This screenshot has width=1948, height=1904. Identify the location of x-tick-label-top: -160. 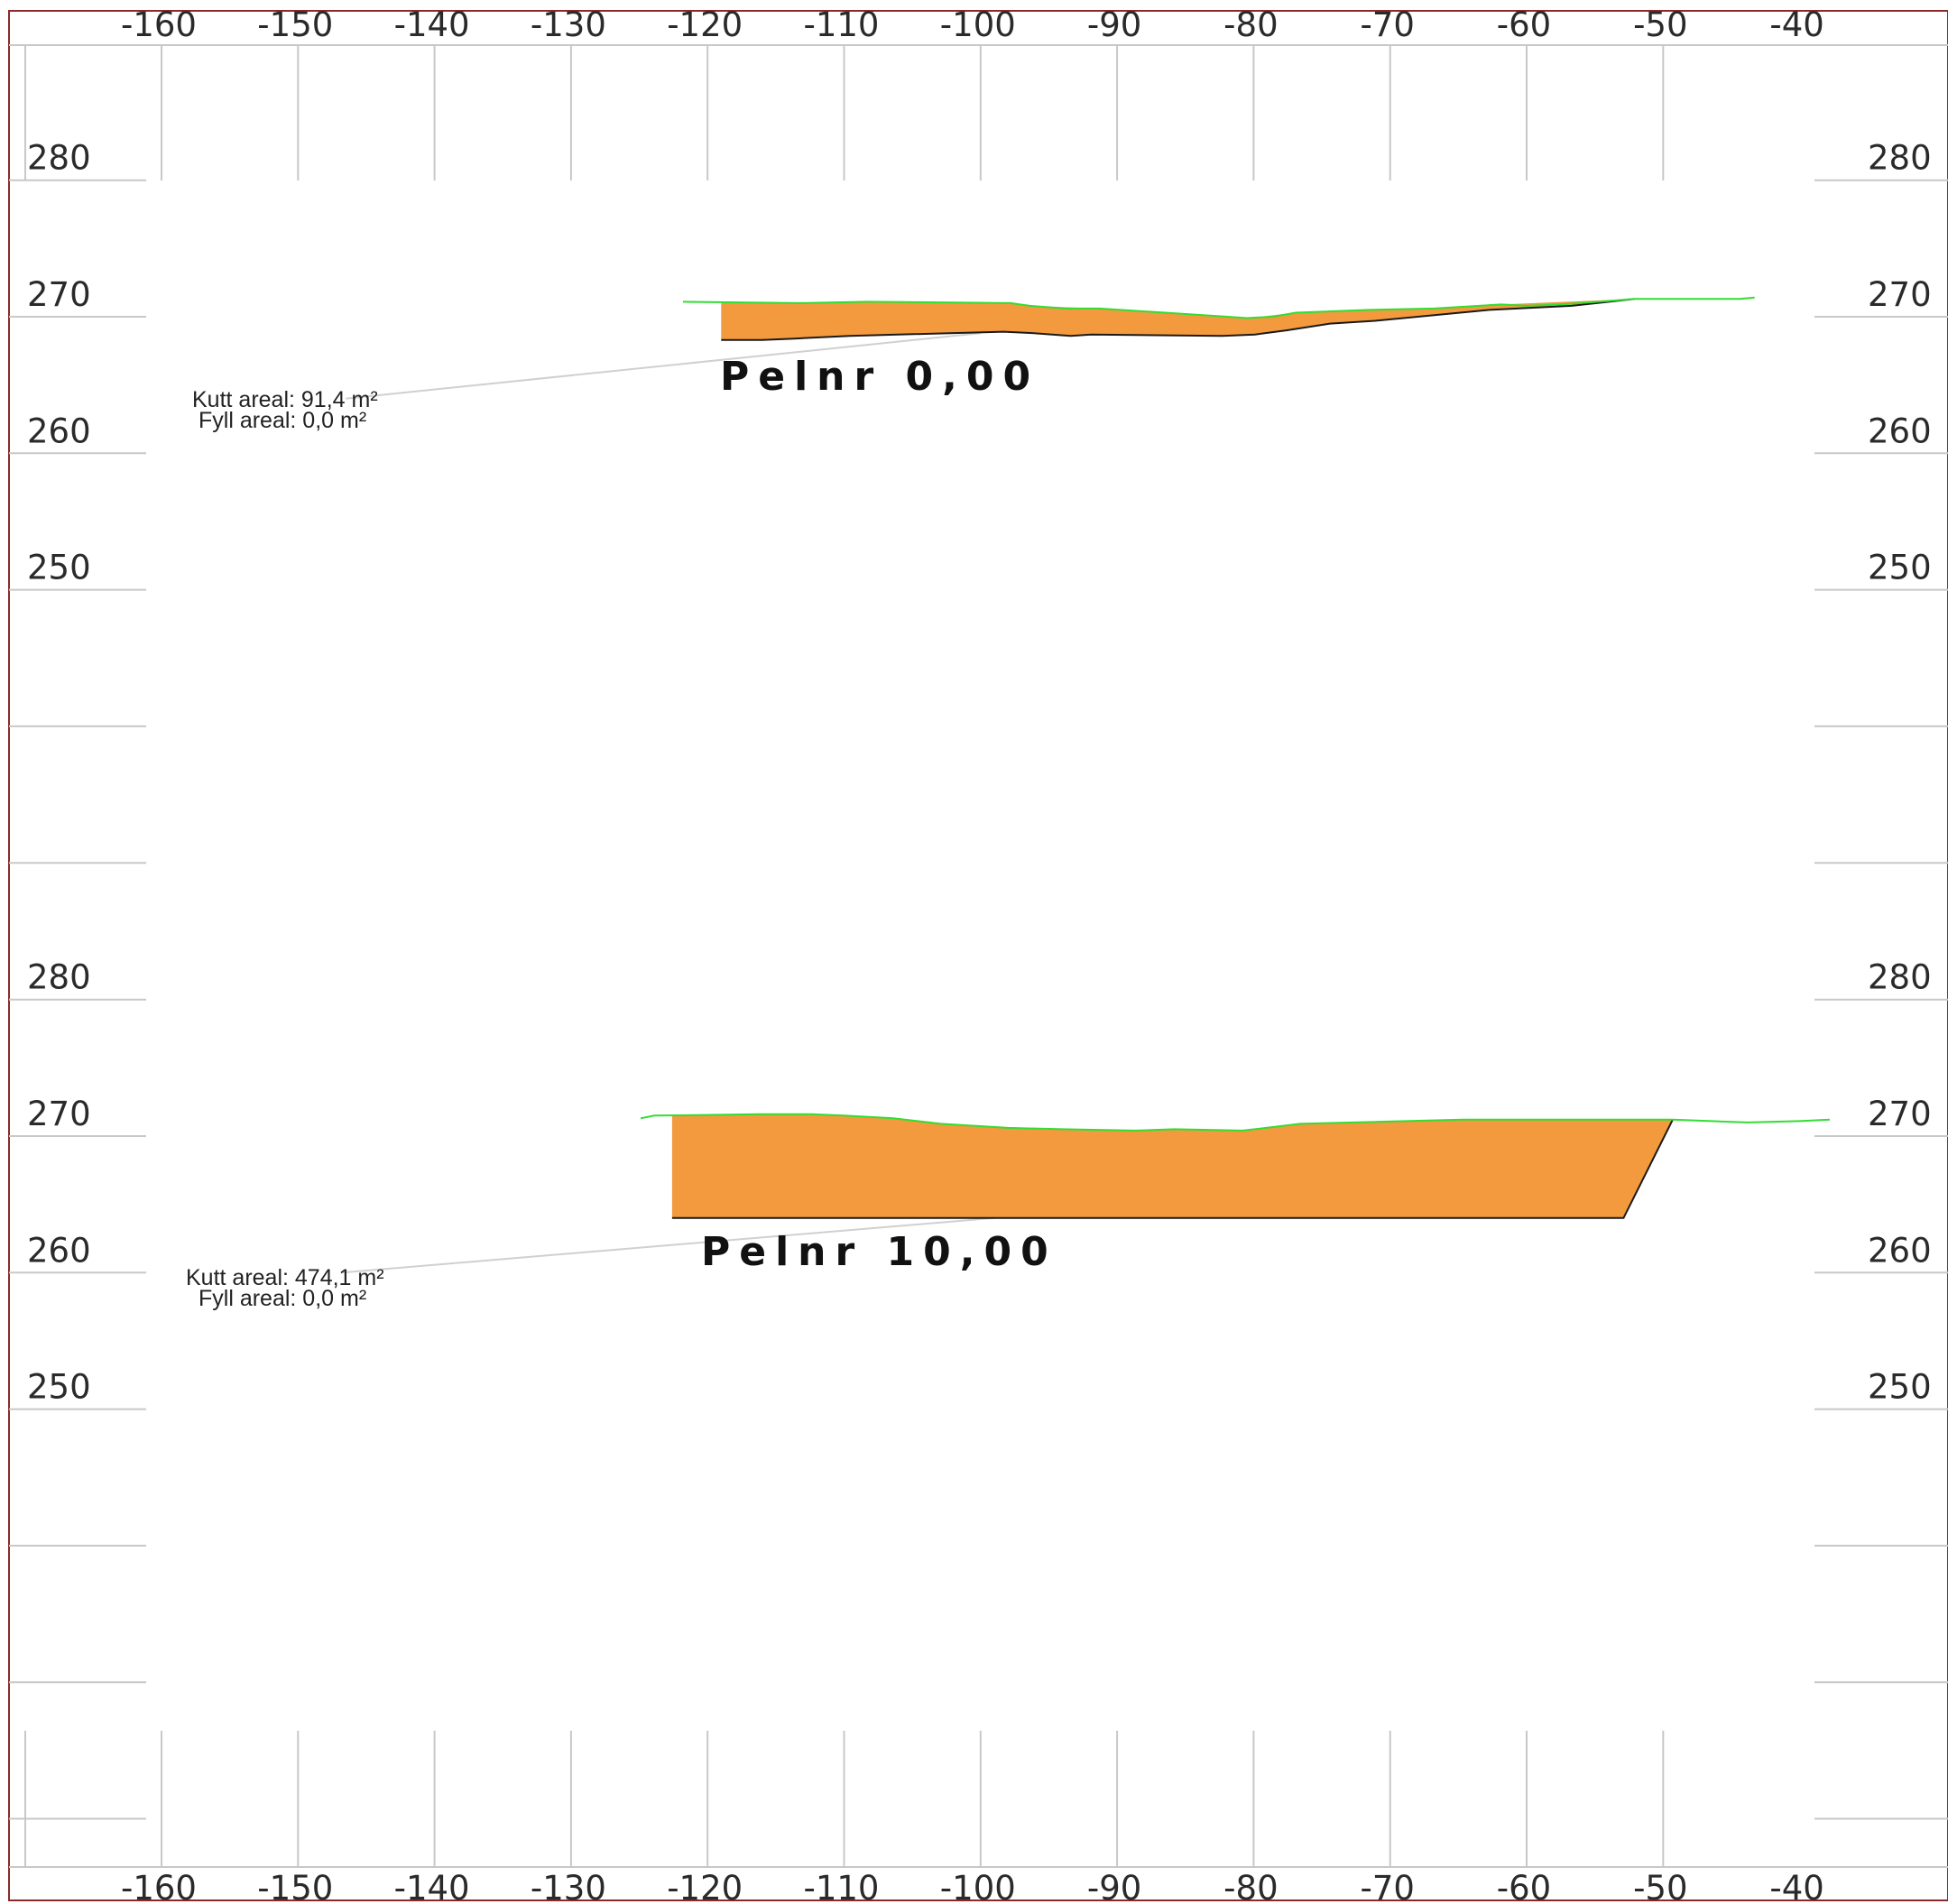
(159, 24).